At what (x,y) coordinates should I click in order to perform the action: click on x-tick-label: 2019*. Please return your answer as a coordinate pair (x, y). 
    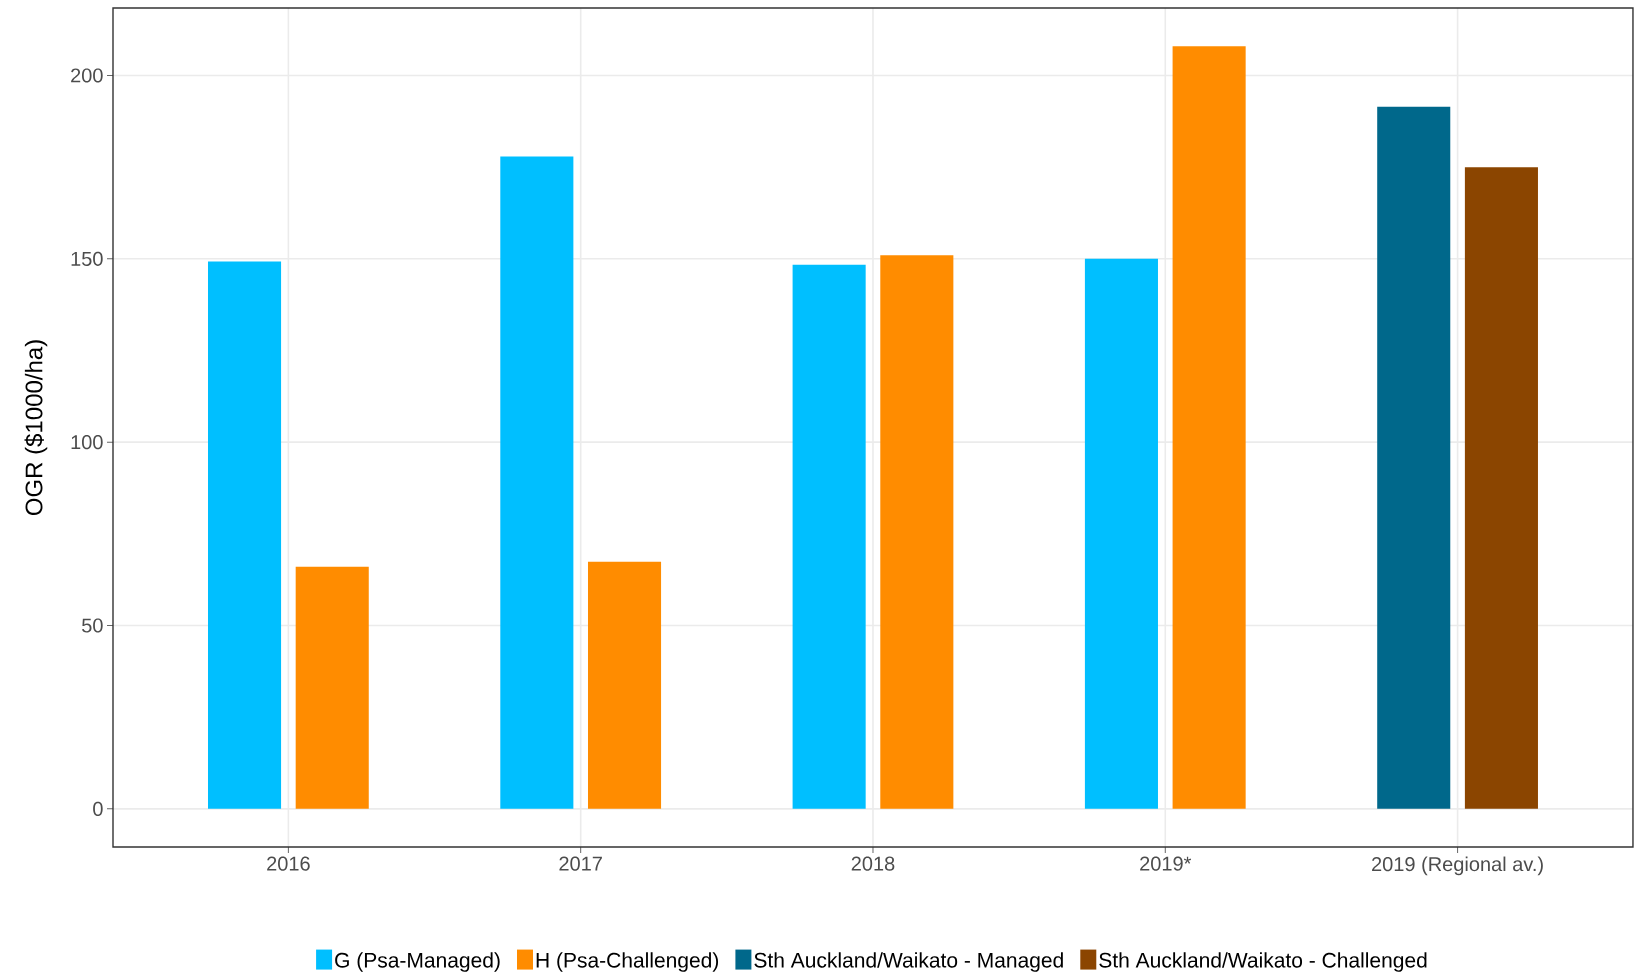
    Looking at the image, I should click on (1166, 863).